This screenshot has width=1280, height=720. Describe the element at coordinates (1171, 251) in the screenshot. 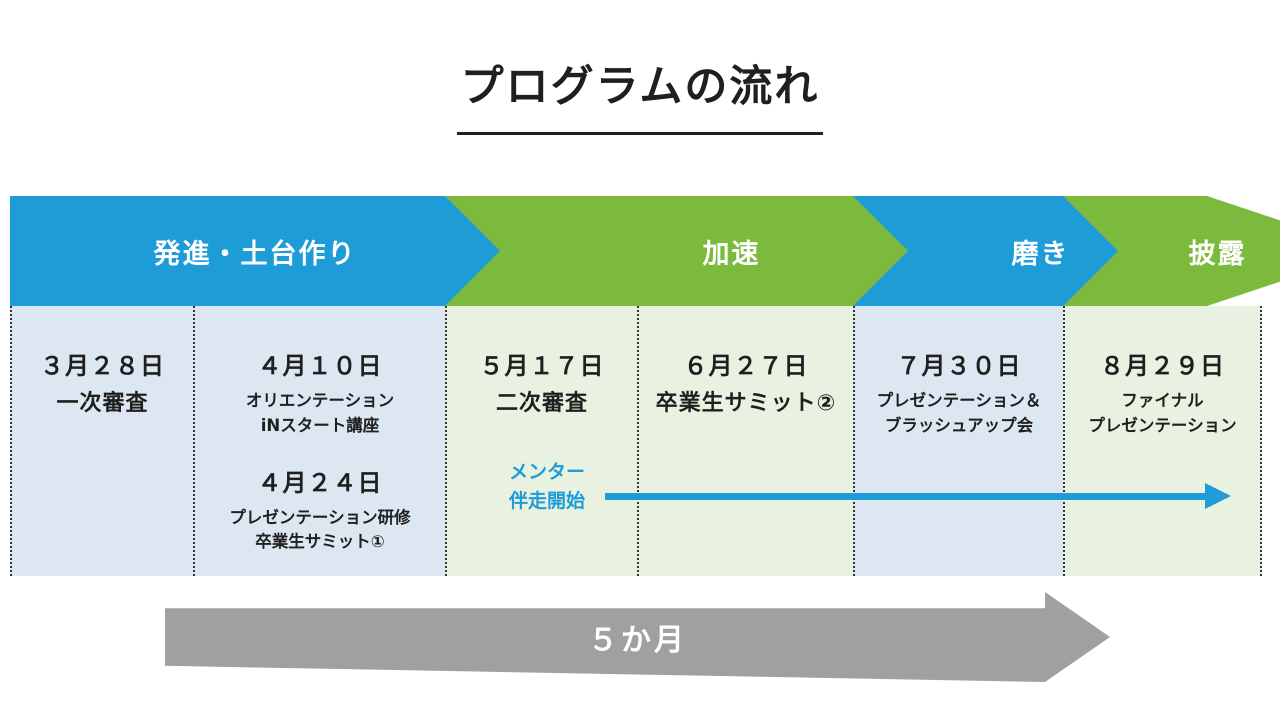

I see `phase-presentation: 披露` at that location.